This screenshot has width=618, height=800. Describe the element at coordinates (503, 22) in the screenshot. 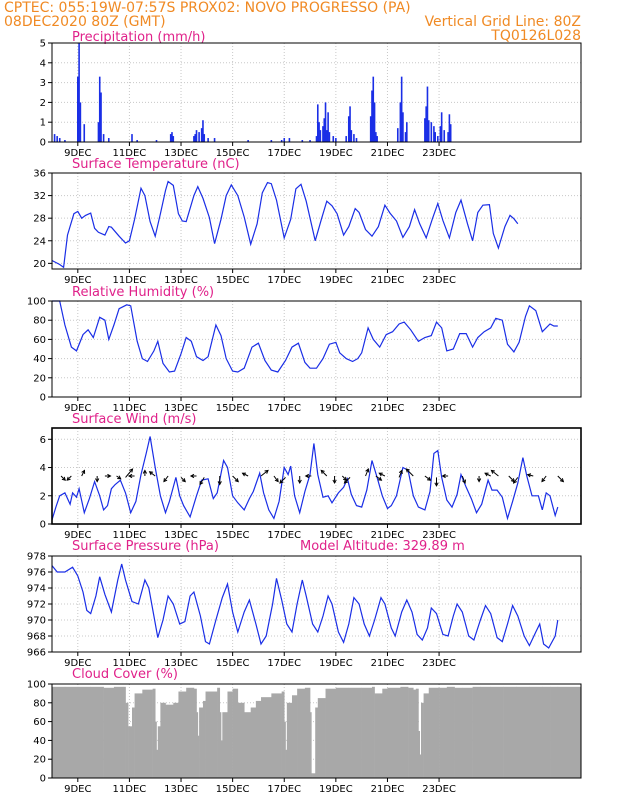

I see `header-grid-line: Vertical Grid Line: 80Z` at that location.